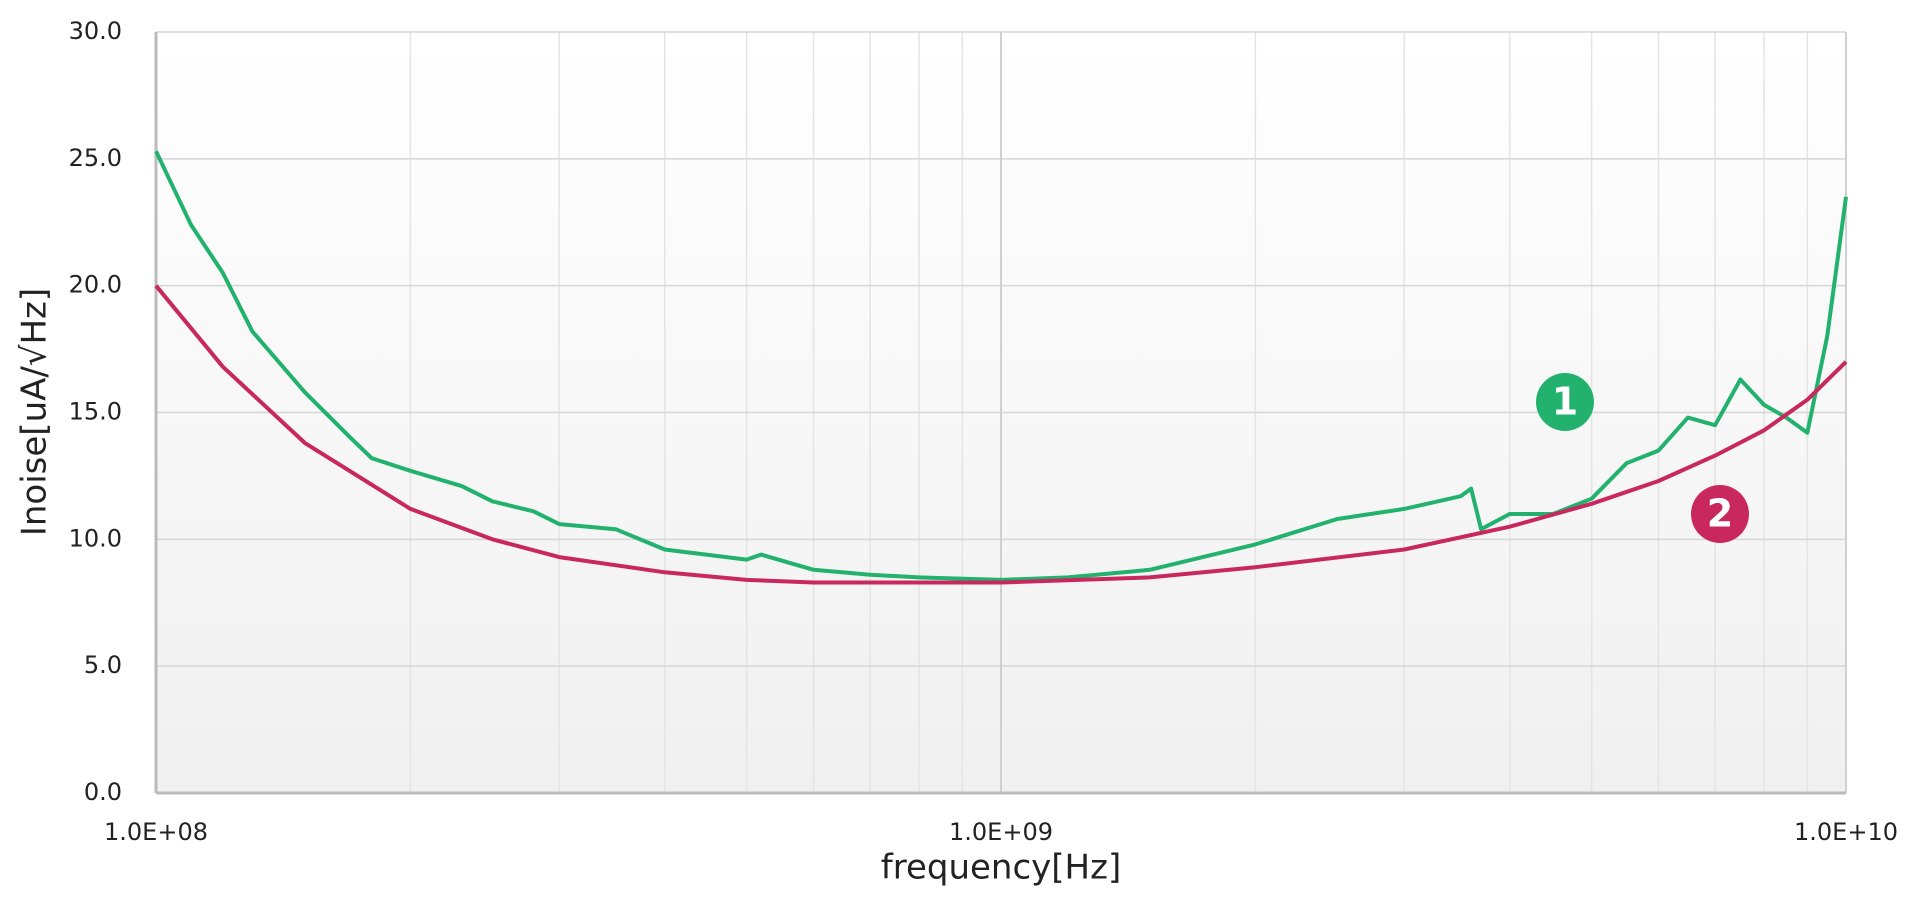  Describe the element at coordinates (103, 665) in the screenshot. I see `y-tick-label: 5.0` at that location.